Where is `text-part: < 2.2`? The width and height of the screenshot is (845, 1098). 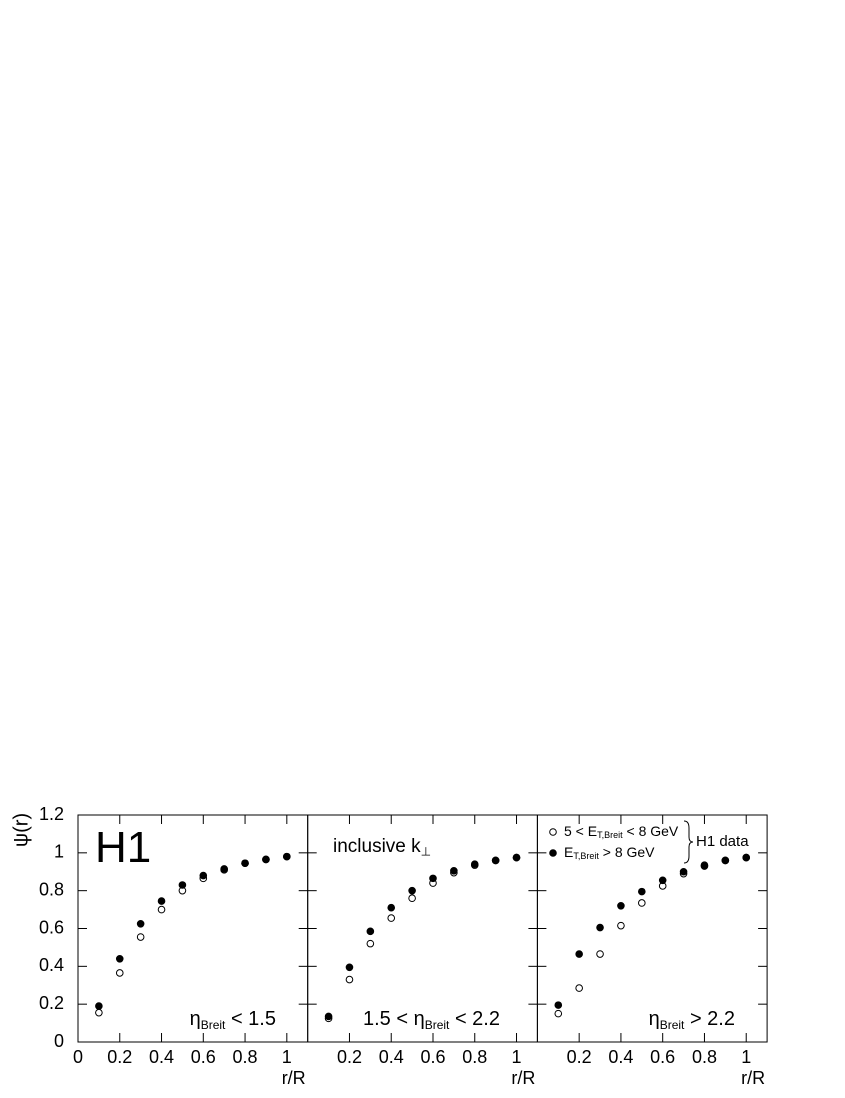
text-part: < 2.2 is located at coordinates (474, 1019).